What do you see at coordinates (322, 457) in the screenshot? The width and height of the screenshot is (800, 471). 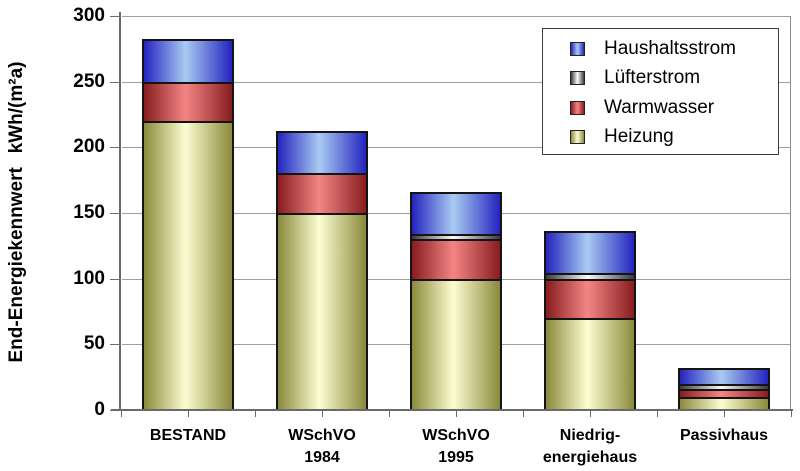 I see `category-label-line: 1984` at bounding box center [322, 457].